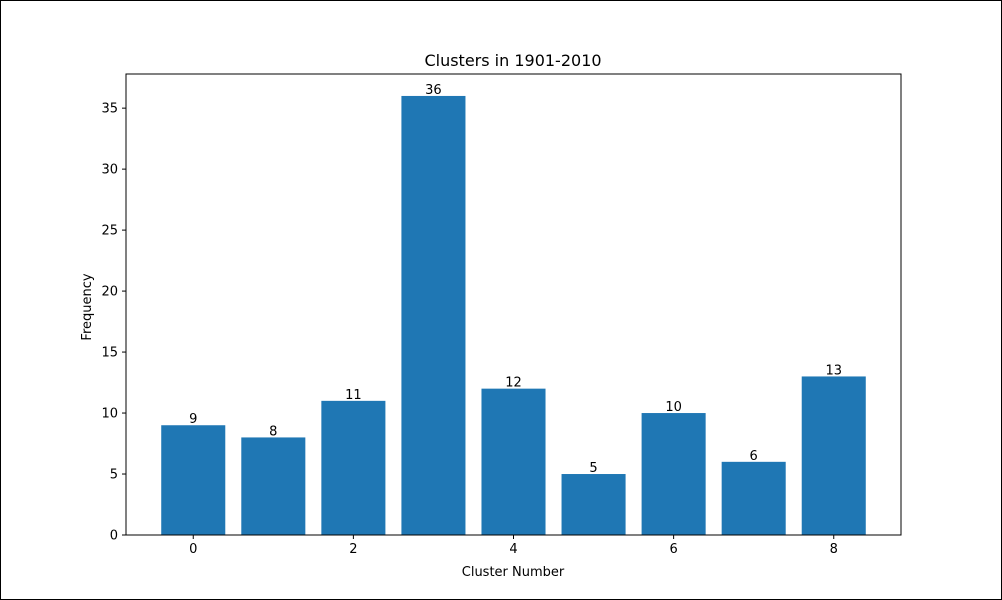 The image size is (1002, 600). Describe the element at coordinates (512, 60) in the screenshot. I see `chart-title: Clusters in 1901-2010` at that location.